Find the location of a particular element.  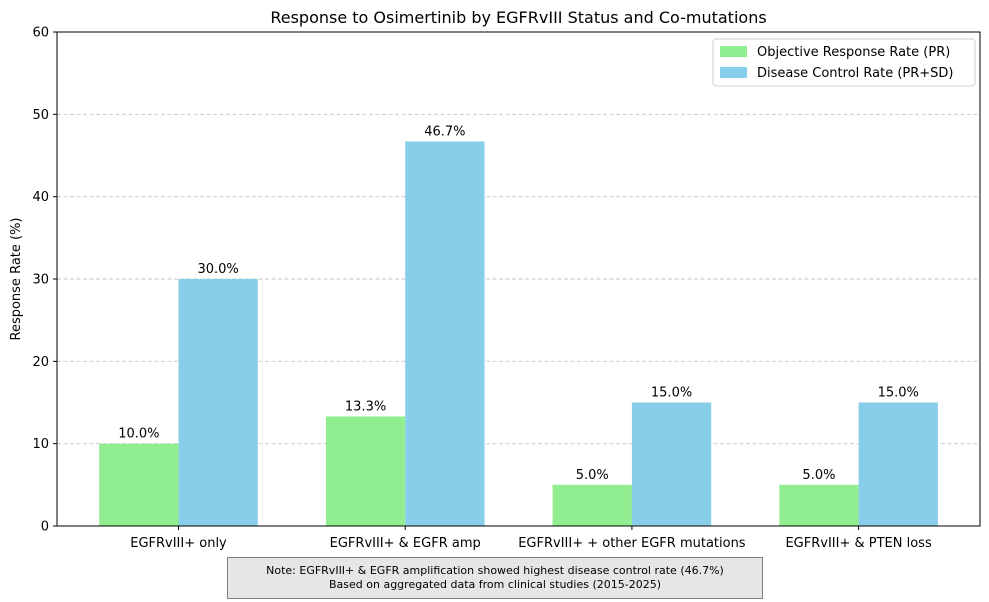

y-tick-label: 60 is located at coordinates (40, 33).